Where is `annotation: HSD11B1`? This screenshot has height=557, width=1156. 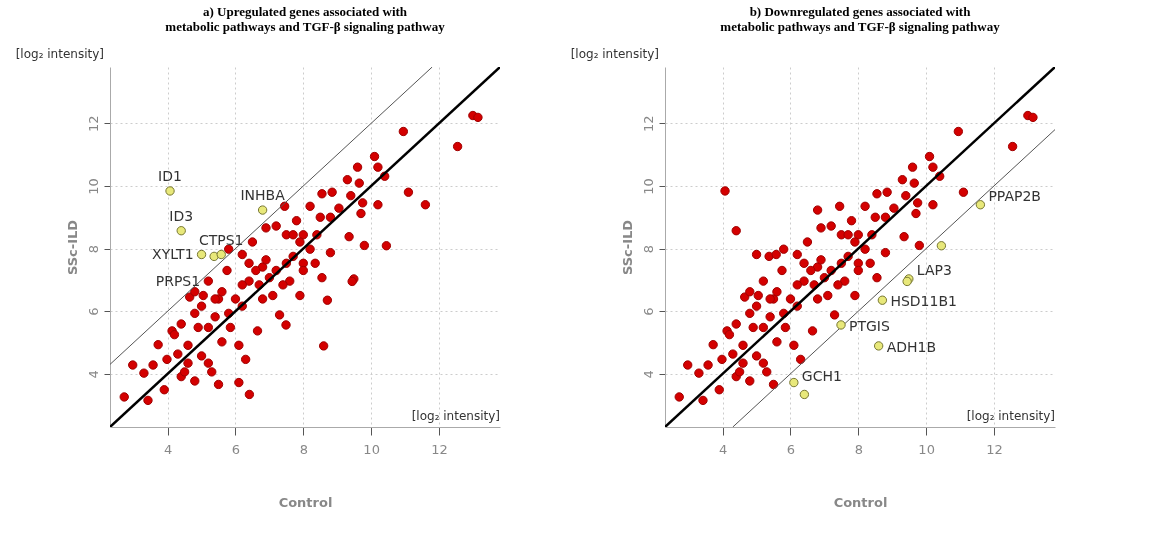
annotation: HSD11B1 is located at coordinates (923, 301).